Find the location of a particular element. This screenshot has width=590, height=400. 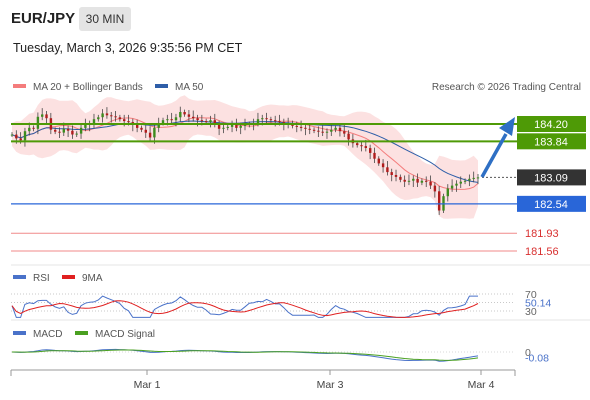

rsi-value: 50.14 is located at coordinates (538, 303).